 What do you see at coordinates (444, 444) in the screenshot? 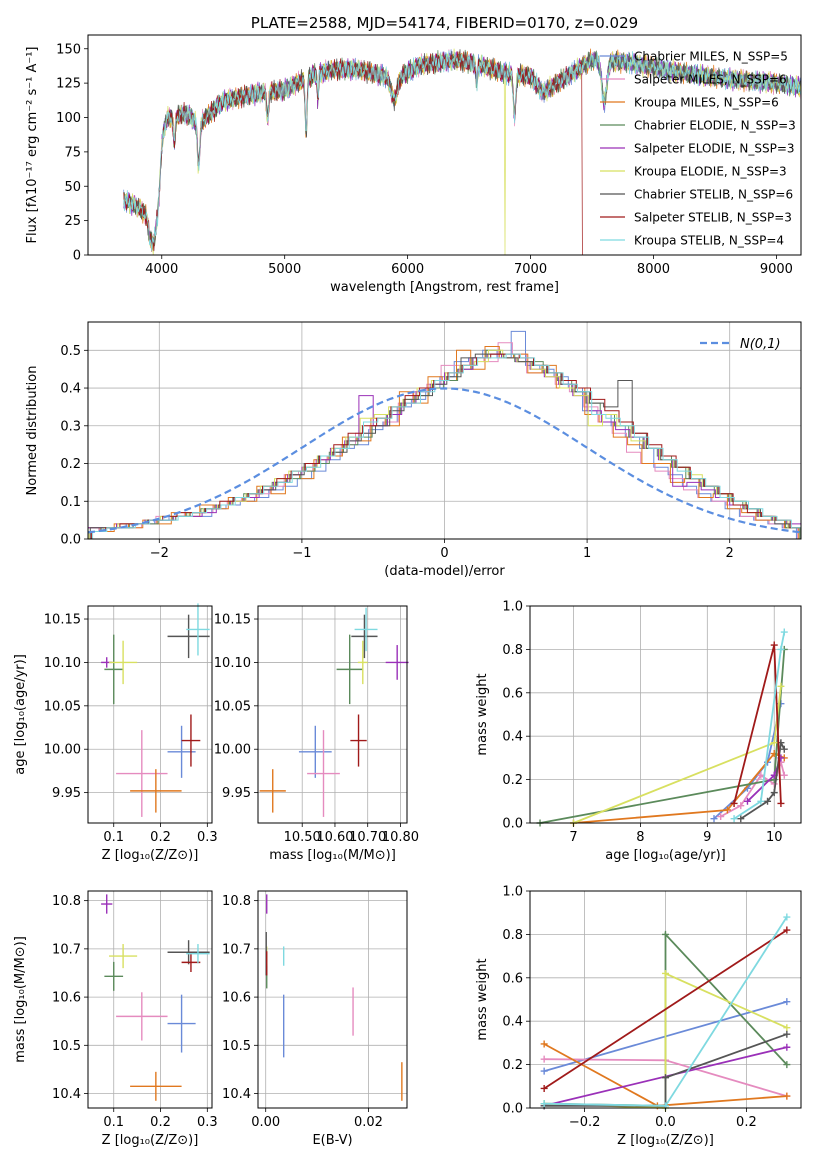
I see `hist-step-kroupa-elodie` at bounding box center [444, 444].